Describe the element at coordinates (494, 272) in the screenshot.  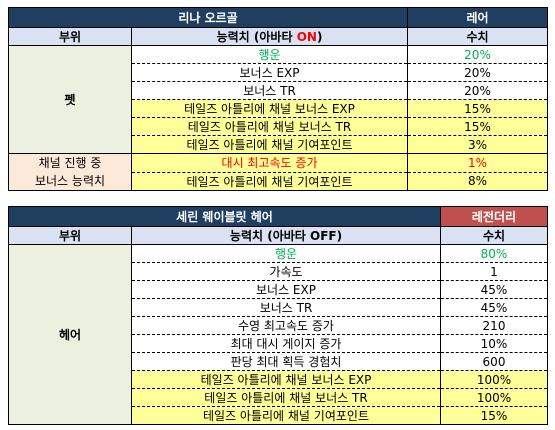
I see `stat-value: 1` at that location.